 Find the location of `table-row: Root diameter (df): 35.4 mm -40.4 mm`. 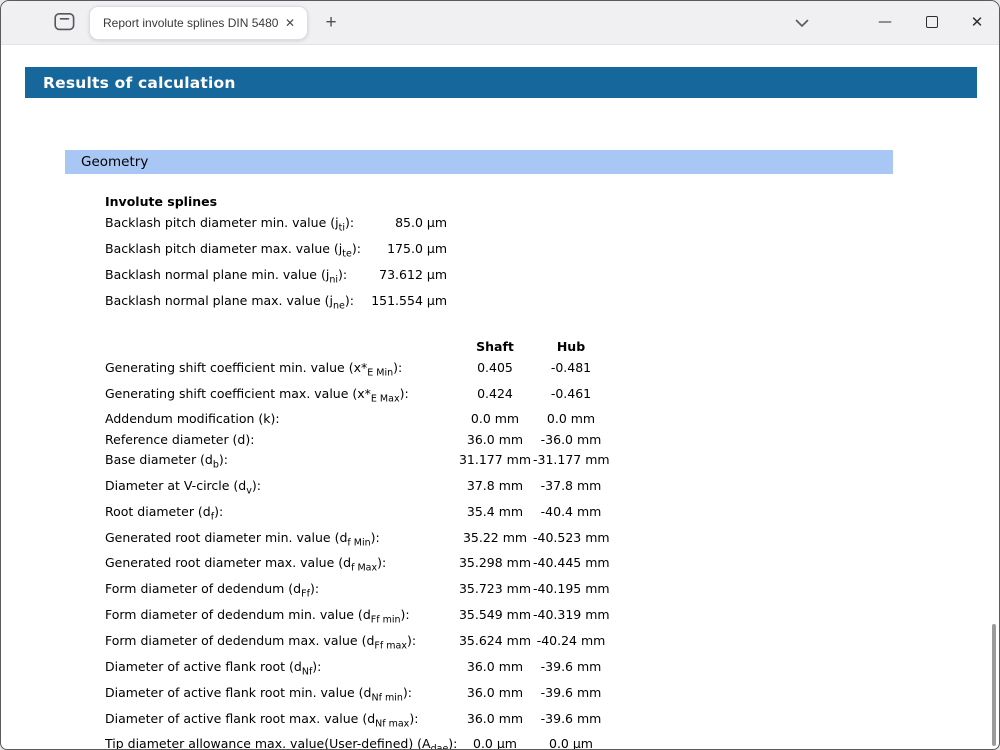

table-row: Root diameter (df): 35.4 mm -40.4 mm is located at coordinates (385, 515).